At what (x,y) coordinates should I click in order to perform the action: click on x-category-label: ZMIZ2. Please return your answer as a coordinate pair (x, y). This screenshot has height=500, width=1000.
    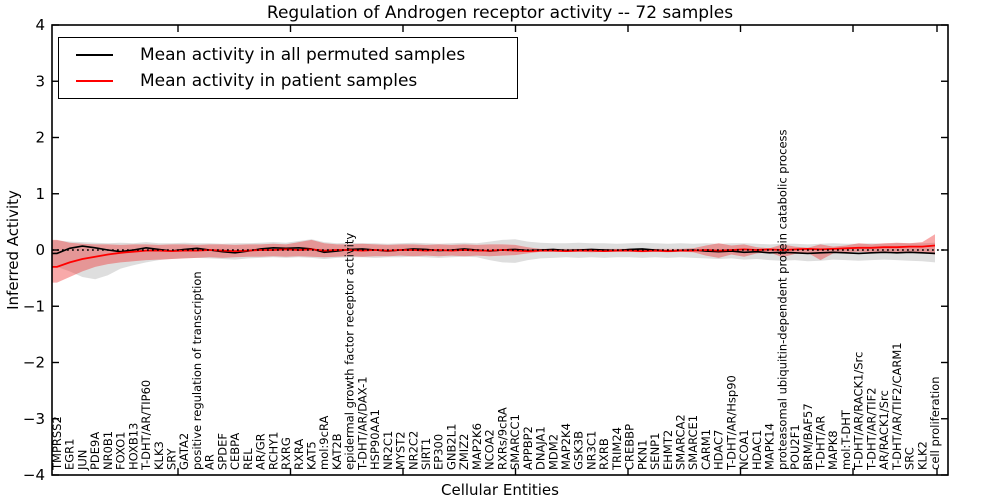
    Looking at the image, I should click on (464, 452).